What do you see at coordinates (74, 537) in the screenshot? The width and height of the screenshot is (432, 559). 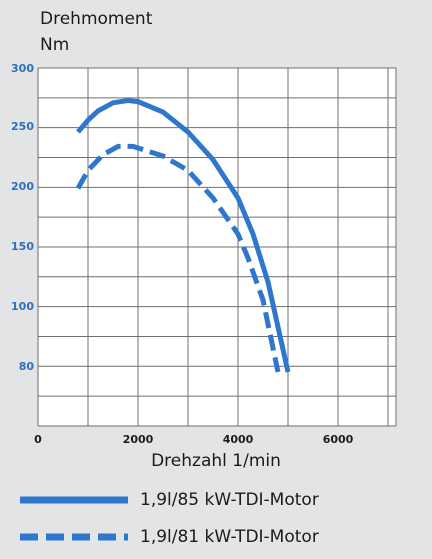 I see `legend-dashed-line-icon` at bounding box center [74, 537].